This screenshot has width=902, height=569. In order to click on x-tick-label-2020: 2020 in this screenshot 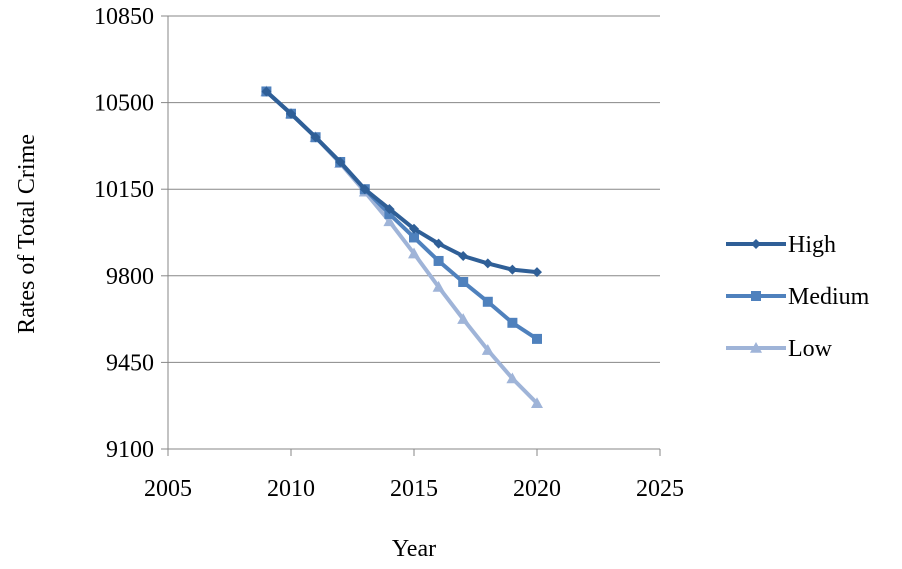, I will do `click(537, 489)`.